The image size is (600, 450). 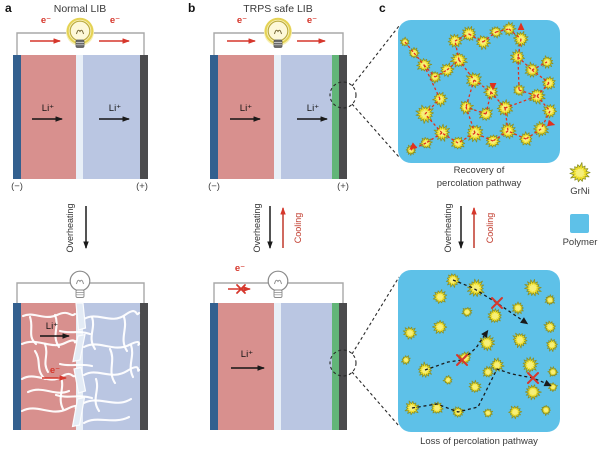 I want to click on title-normal-lib: Normal LIB, so click(x=80, y=9).